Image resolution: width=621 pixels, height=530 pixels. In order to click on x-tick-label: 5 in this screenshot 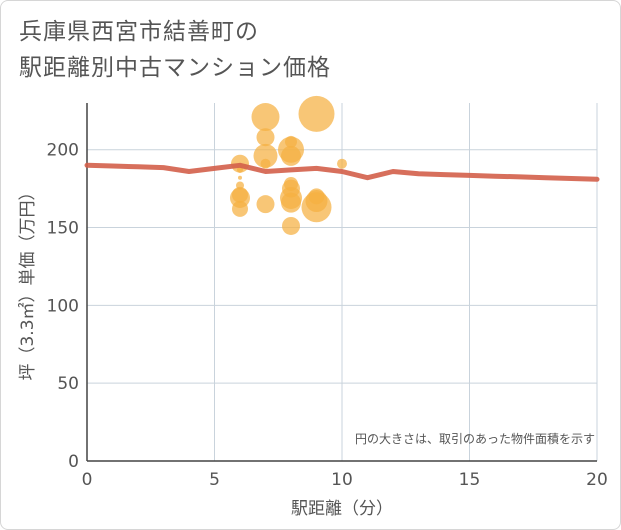, I will do `click(214, 480)`.